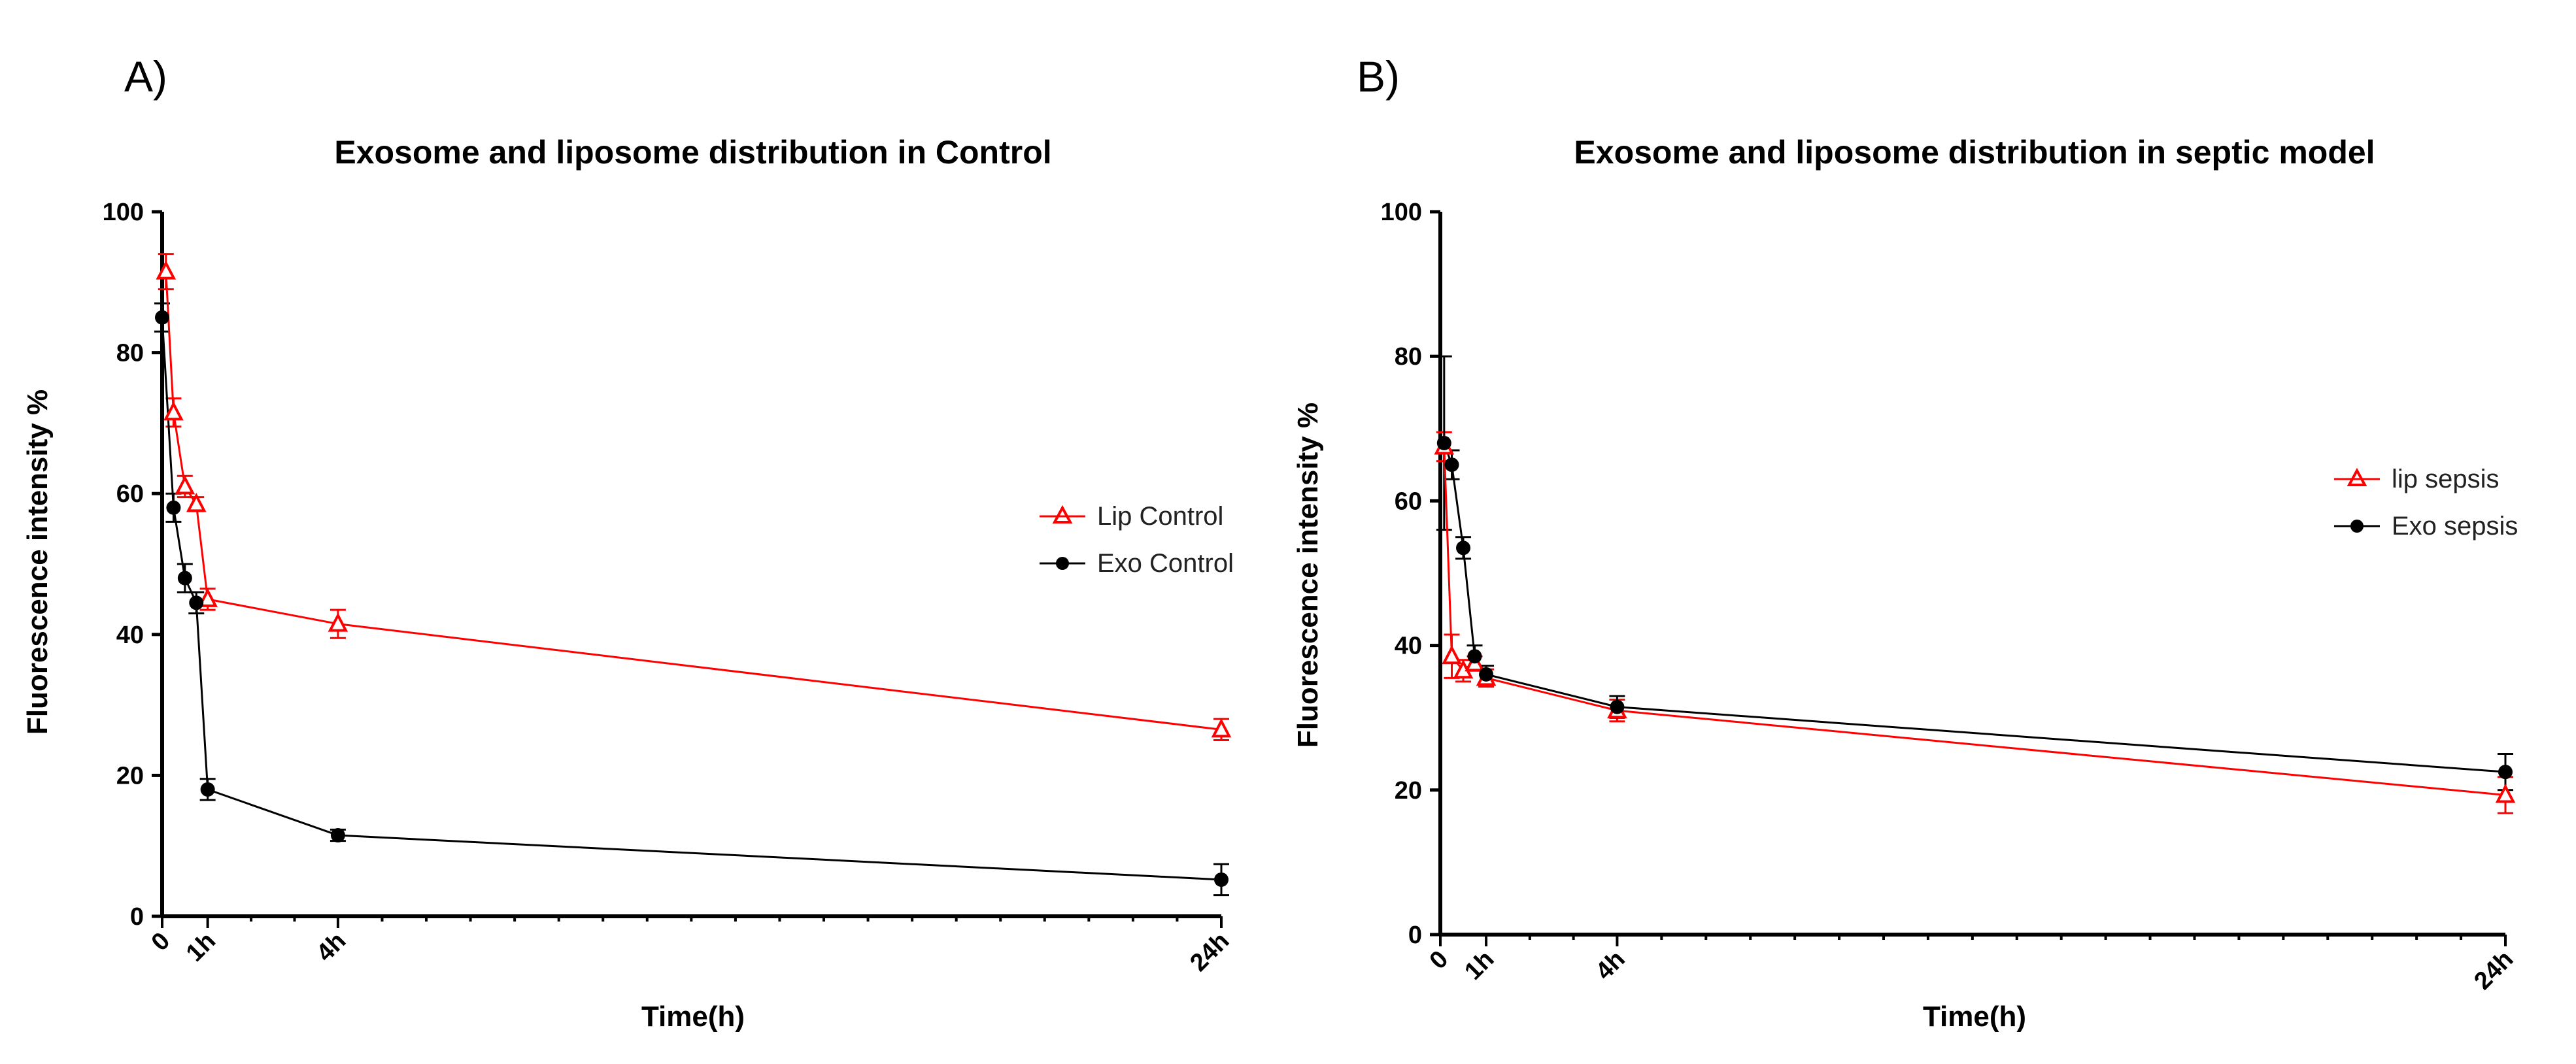  I want to click on panel-b-markers, so click(1975, 619).